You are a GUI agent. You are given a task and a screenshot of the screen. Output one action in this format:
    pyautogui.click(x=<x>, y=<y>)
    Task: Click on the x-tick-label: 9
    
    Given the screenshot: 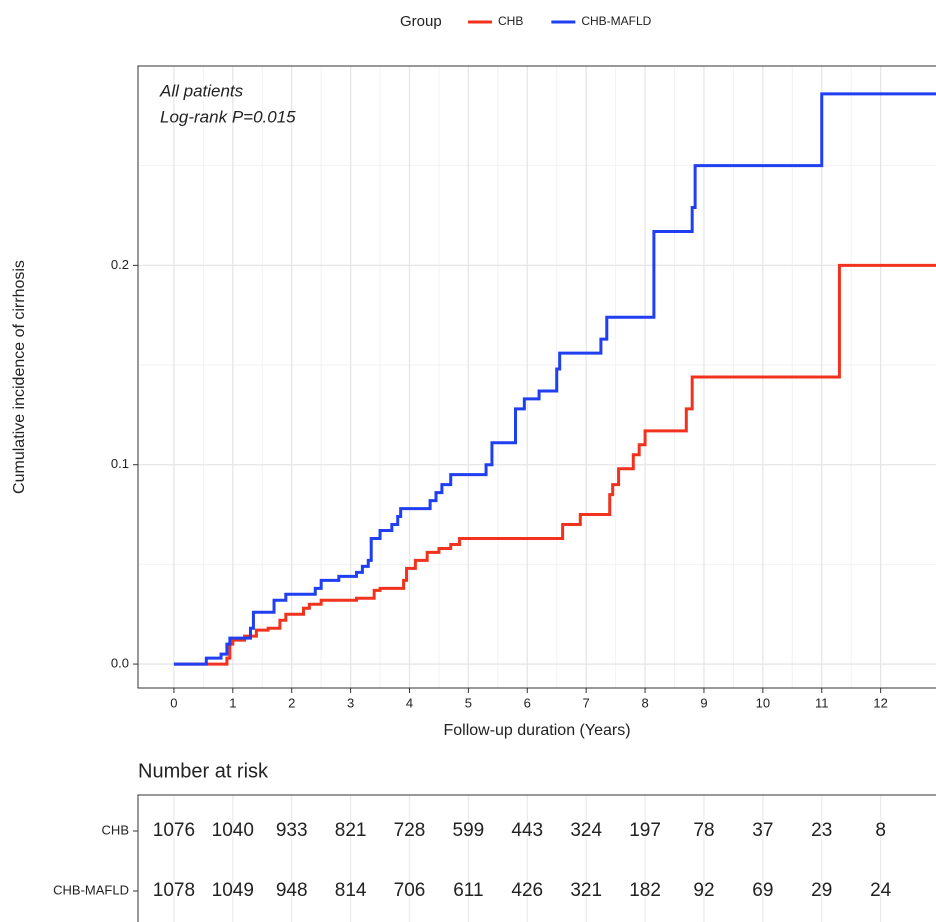 What is the action you would take?
    pyautogui.click(x=703, y=702)
    